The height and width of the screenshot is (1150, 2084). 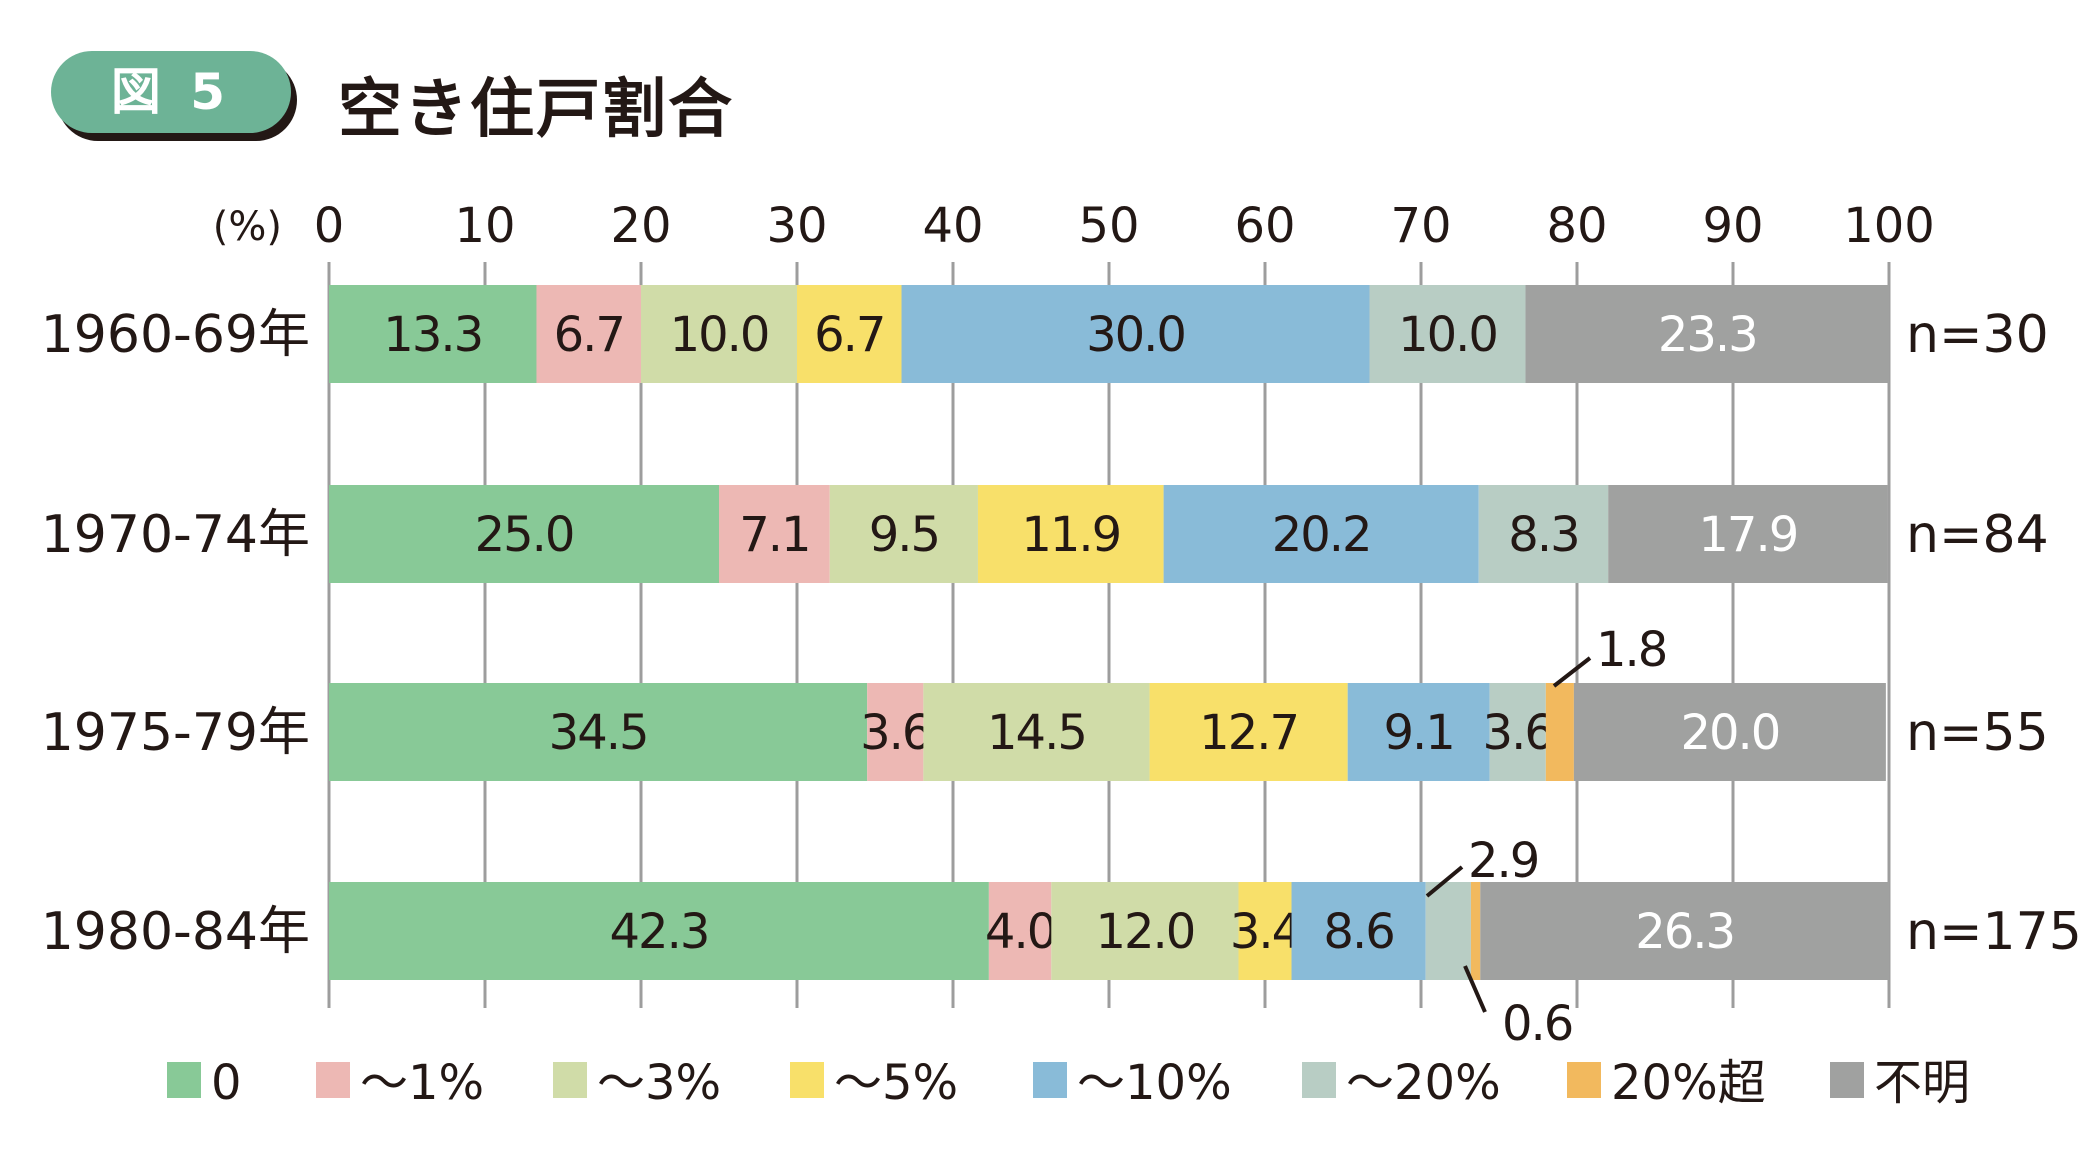 I want to click on data-label: 8.3, so click(x=1543, y=535).